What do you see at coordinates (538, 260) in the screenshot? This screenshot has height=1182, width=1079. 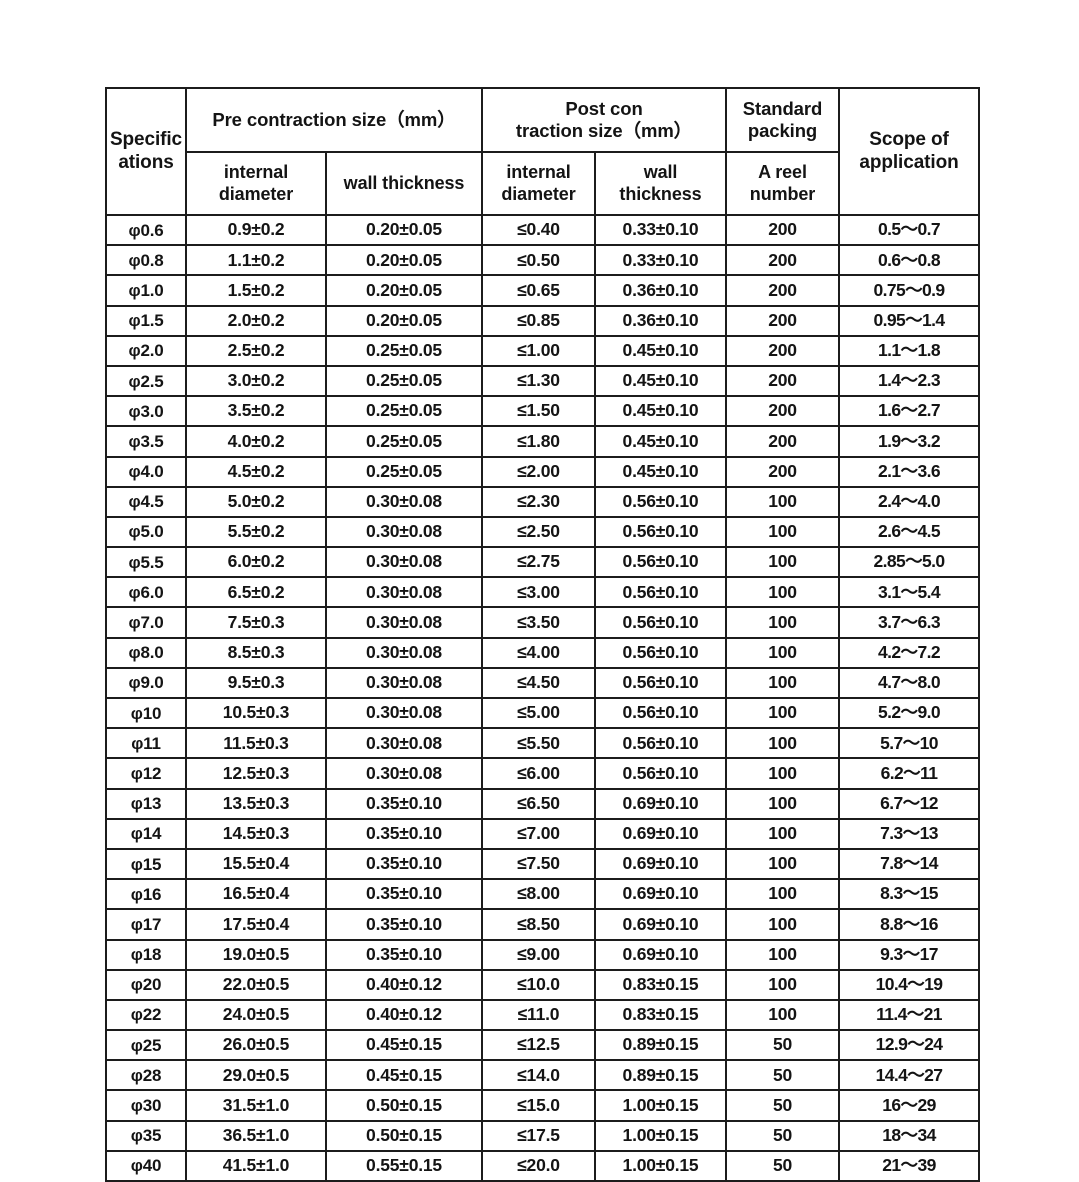 I see `cell-post-internal-diameter: ≤0.50` at bounding box center [538, 260].